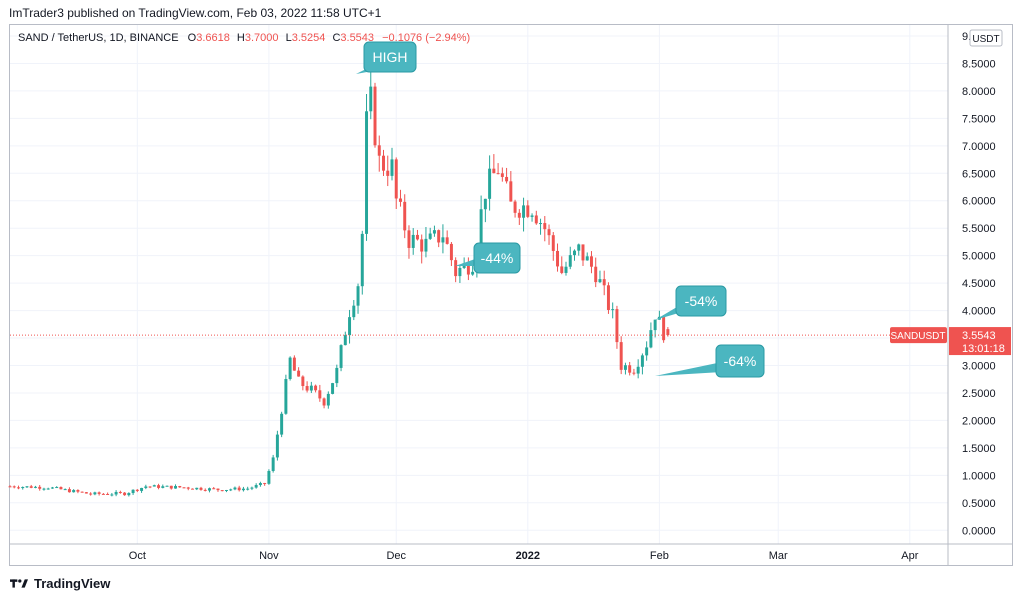 This screenshot has width=1024, height=600. Describe the element at coordinates (336, 38) in the screenshot. I see `close-label: C` at that location.